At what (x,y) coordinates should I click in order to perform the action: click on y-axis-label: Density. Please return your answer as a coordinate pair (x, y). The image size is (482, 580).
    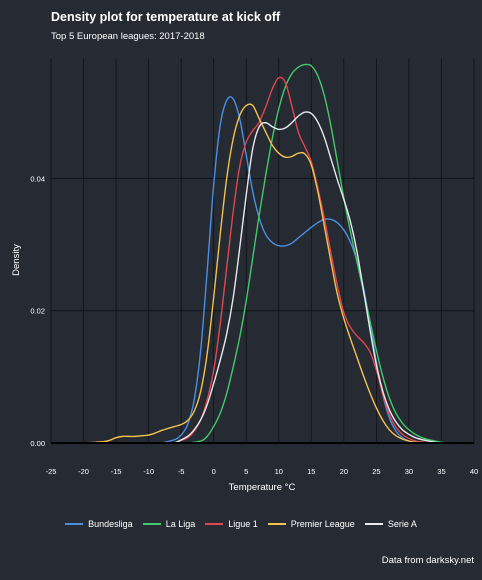
    Looking at the image, I should click on (16, 260).